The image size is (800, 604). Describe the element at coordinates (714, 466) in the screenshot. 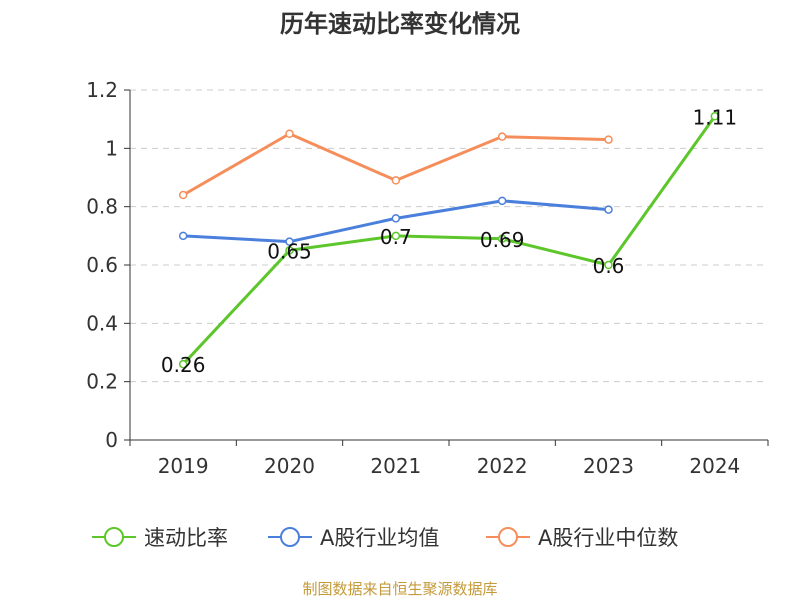

I see `x-tick-label: 2024` at that location.